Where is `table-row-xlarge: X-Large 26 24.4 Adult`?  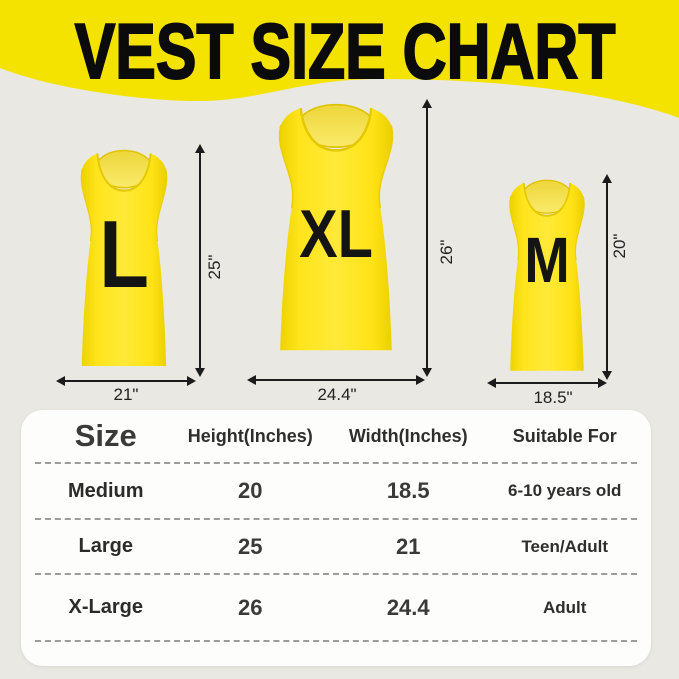
table-row-xlarge: X-Large 26 24.4 Adult is located at coordinates (336, 608).